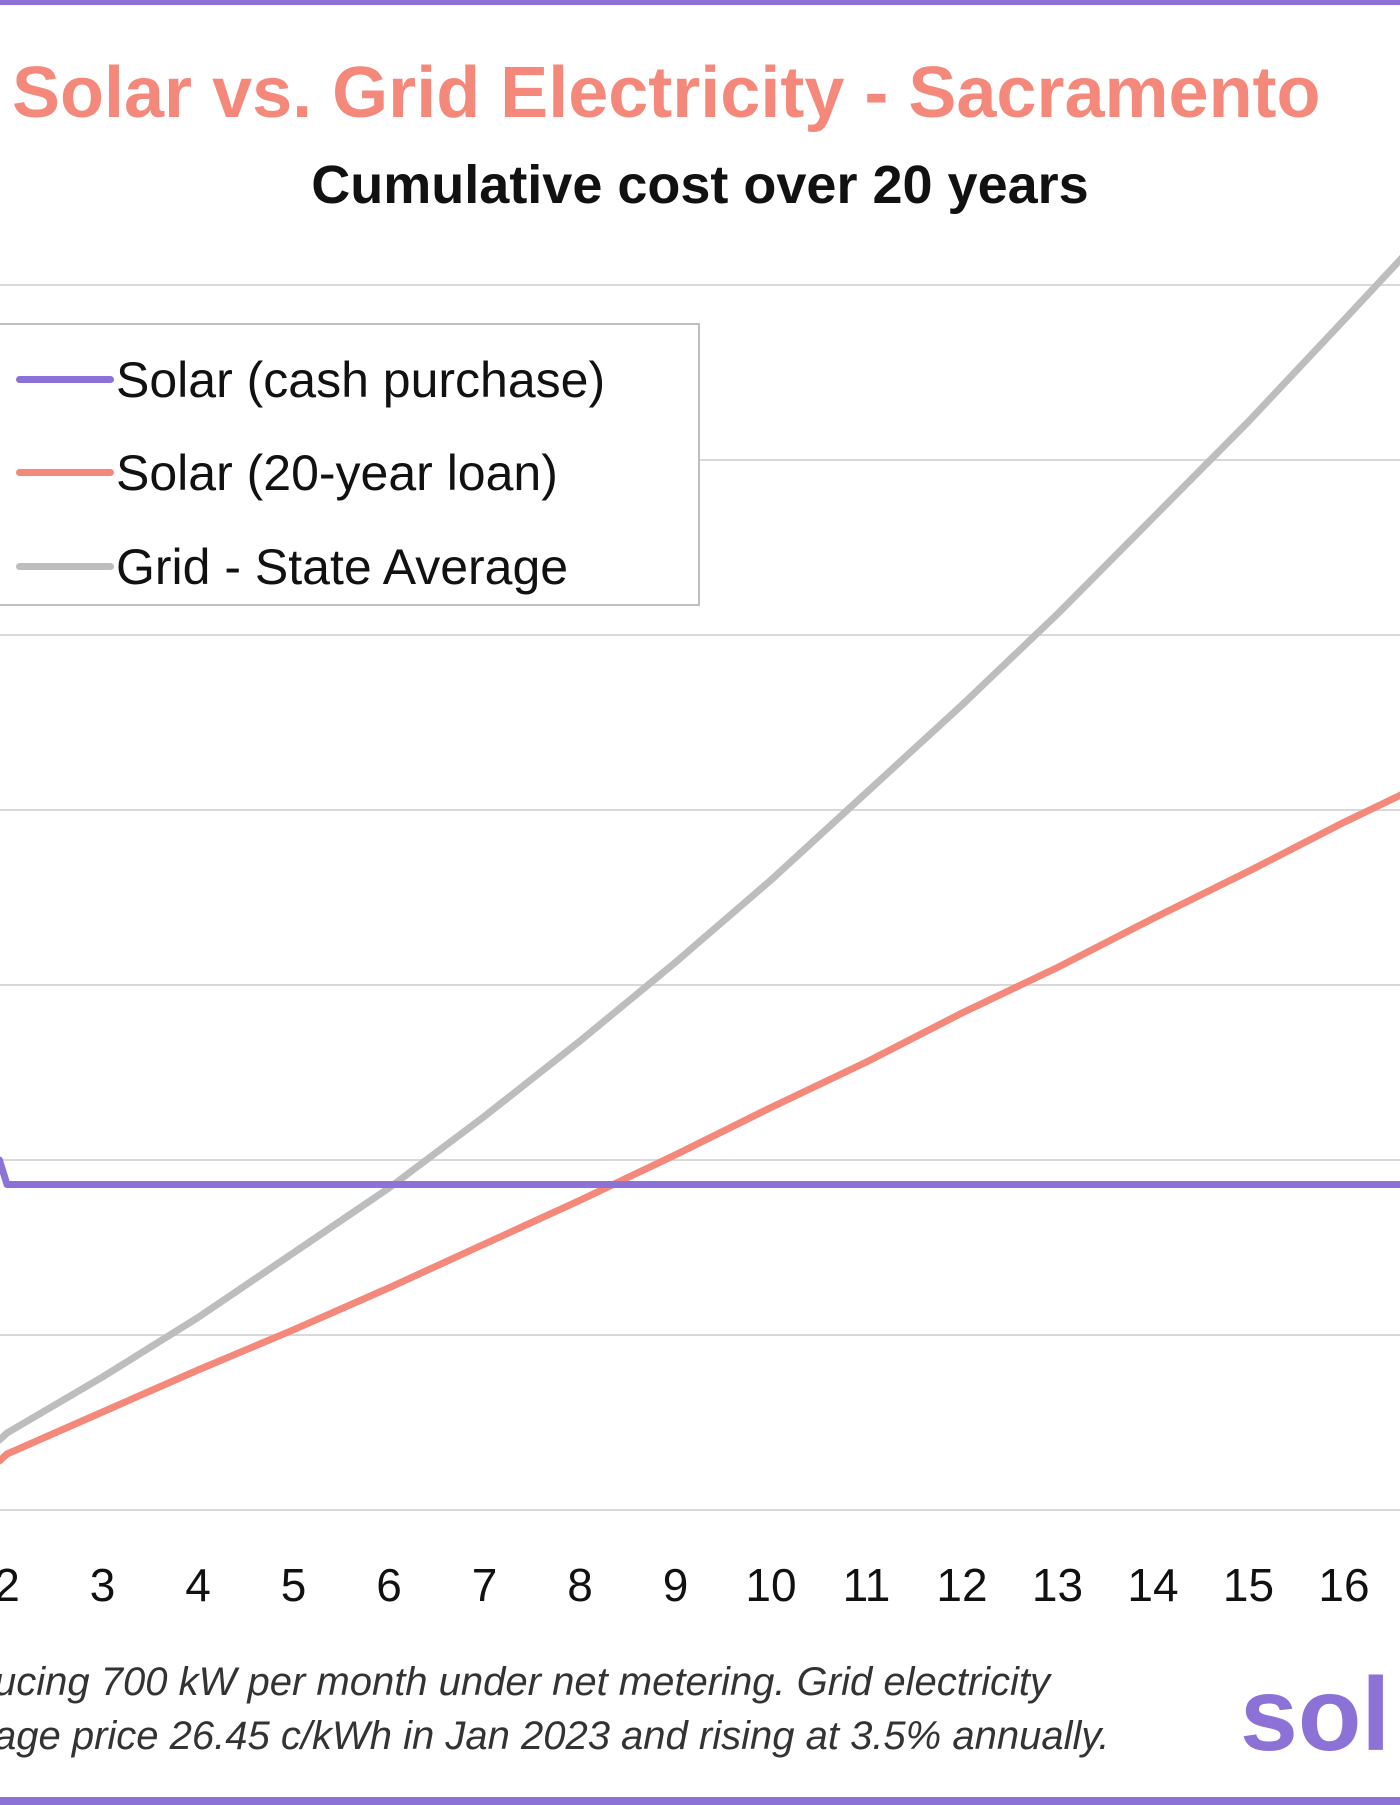 This screenshot has height=1805, width=1400. I want to click on legend-item-solar-loan: Solar (20-year loan), so click(349, 473).